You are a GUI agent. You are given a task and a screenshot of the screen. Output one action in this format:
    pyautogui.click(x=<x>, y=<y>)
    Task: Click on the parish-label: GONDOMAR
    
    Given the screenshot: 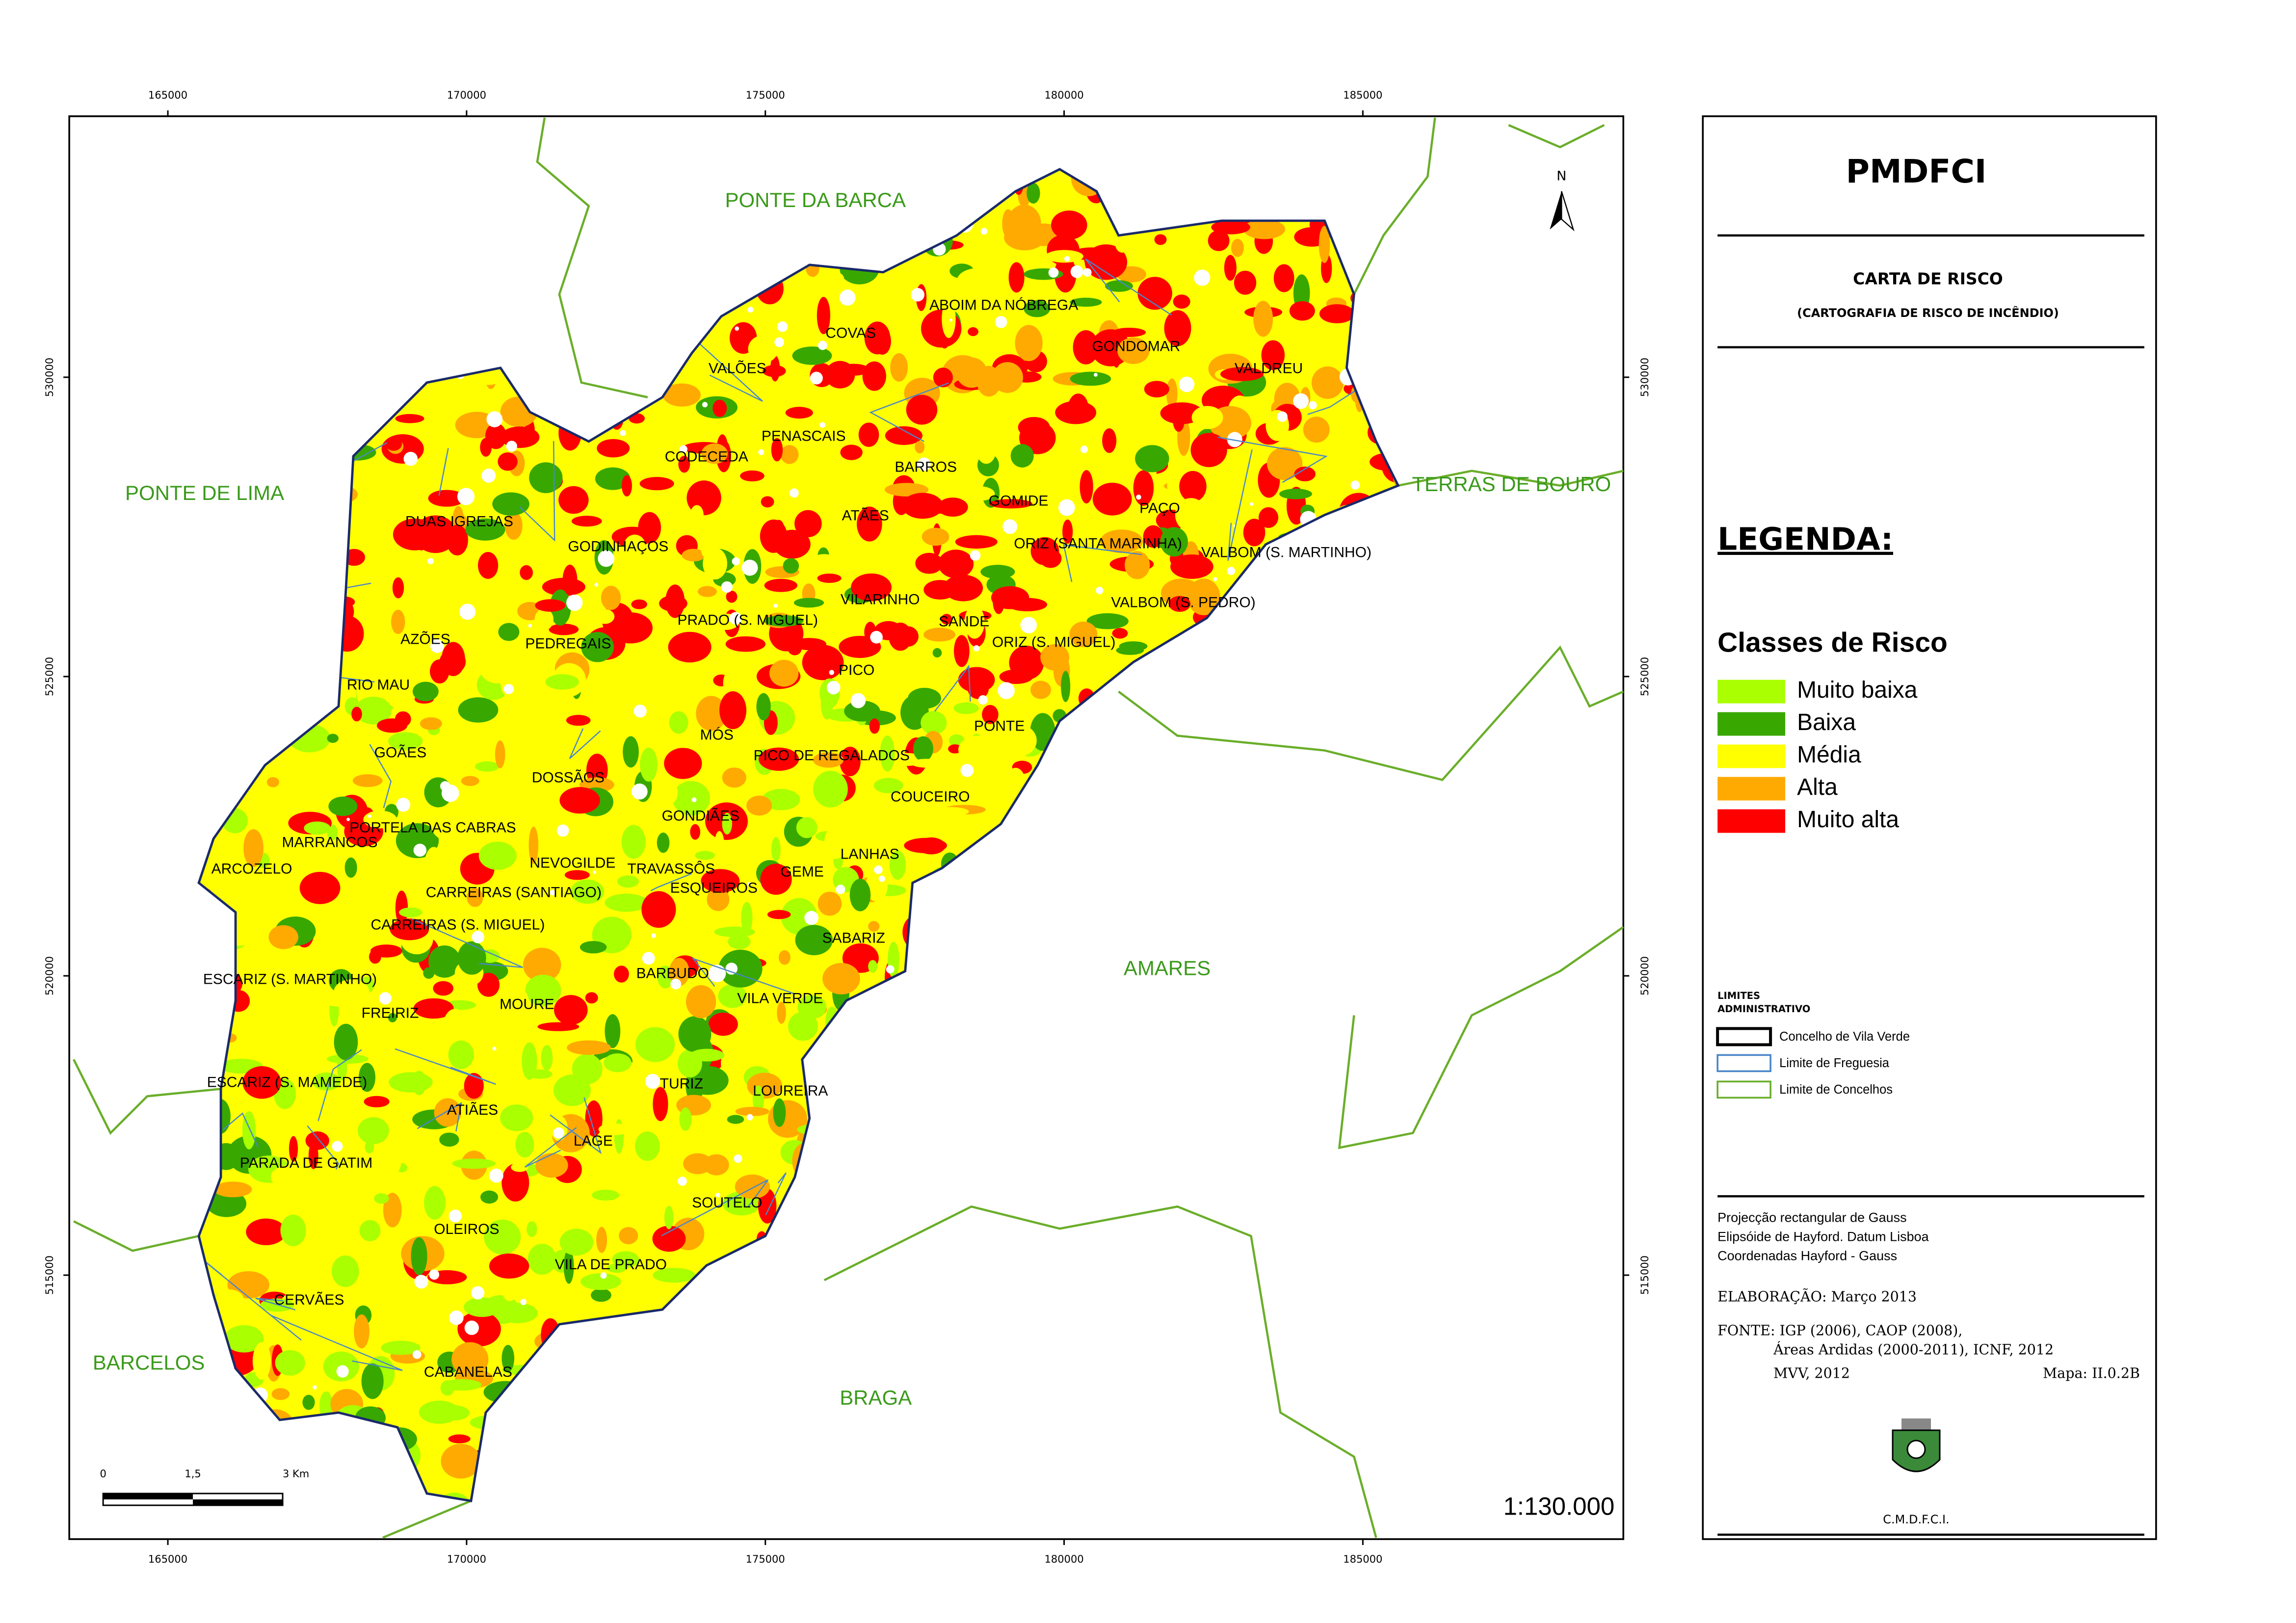 What is the action you would take?
    pyautogui.click(x=1136, y=347)
    